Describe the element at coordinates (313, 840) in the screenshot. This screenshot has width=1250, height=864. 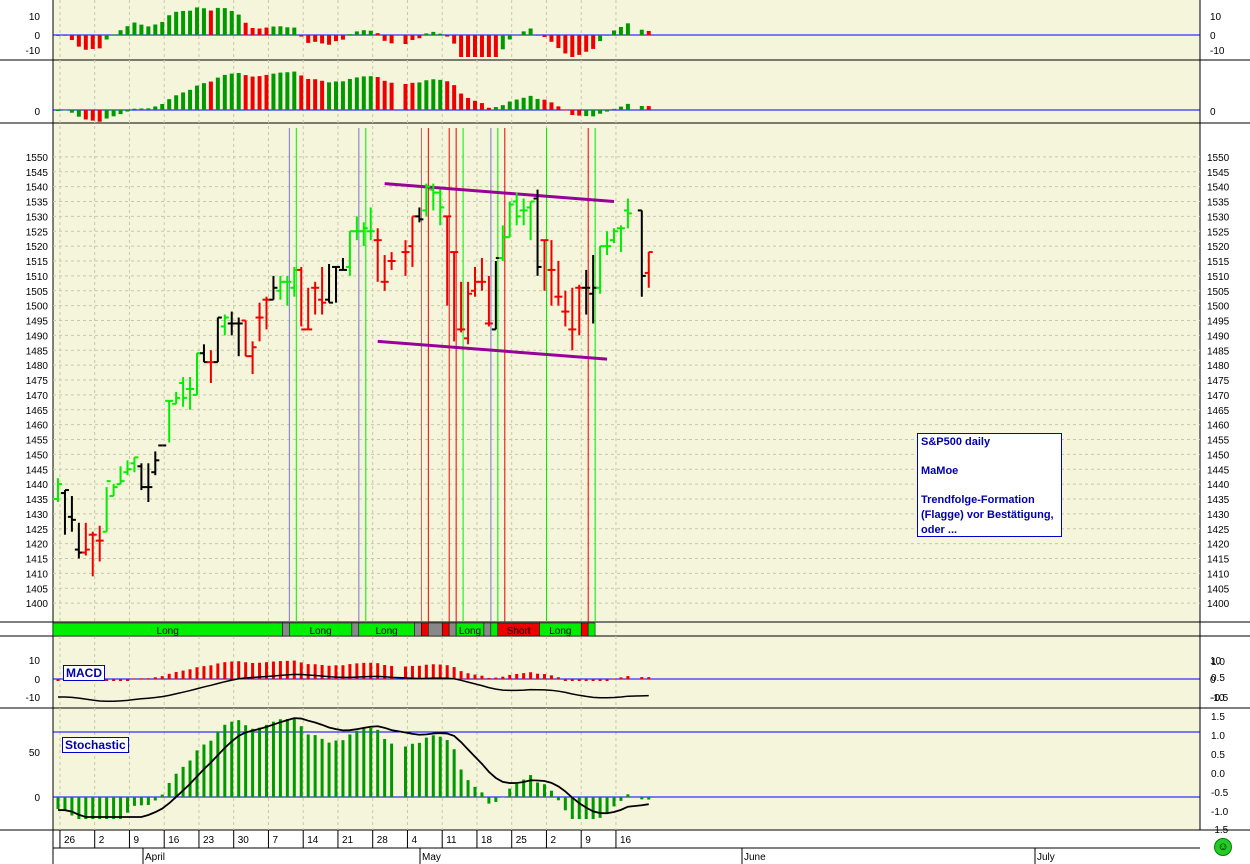
I see `x-tick-label: 14` at that location.